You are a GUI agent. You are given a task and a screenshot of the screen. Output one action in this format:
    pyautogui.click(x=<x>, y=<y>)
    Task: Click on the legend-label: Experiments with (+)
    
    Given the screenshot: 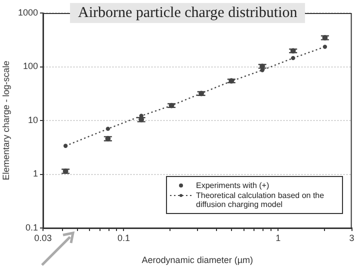 What is the action you would take?
    pyautogui.click(x=233, y=185)
    